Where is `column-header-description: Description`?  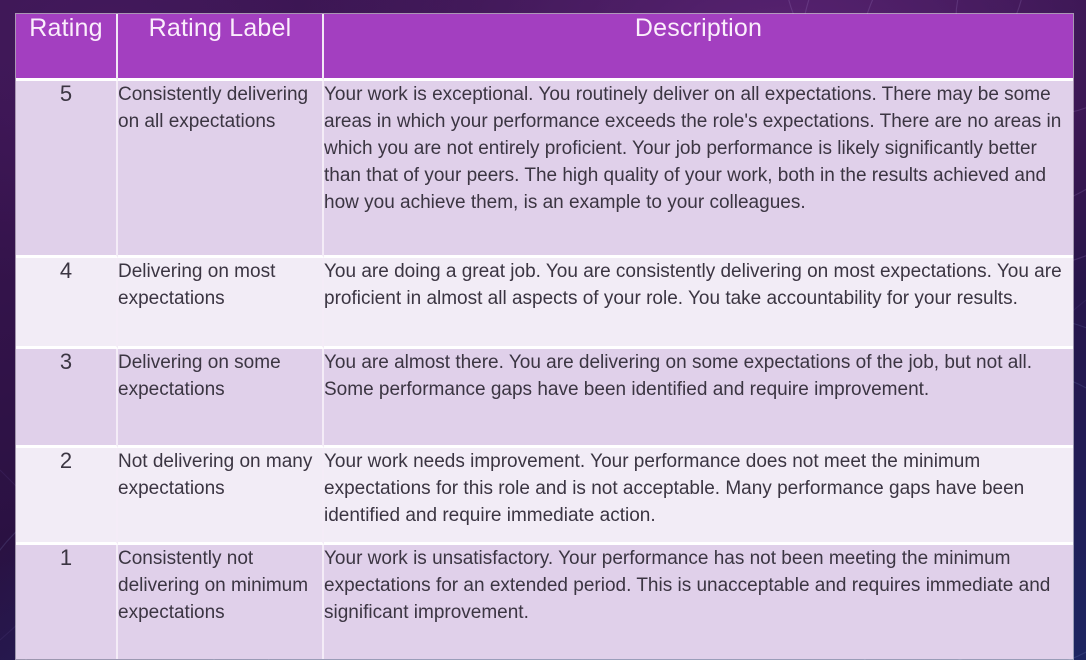 column-header-description: Description is located at coordinates (698, 47).